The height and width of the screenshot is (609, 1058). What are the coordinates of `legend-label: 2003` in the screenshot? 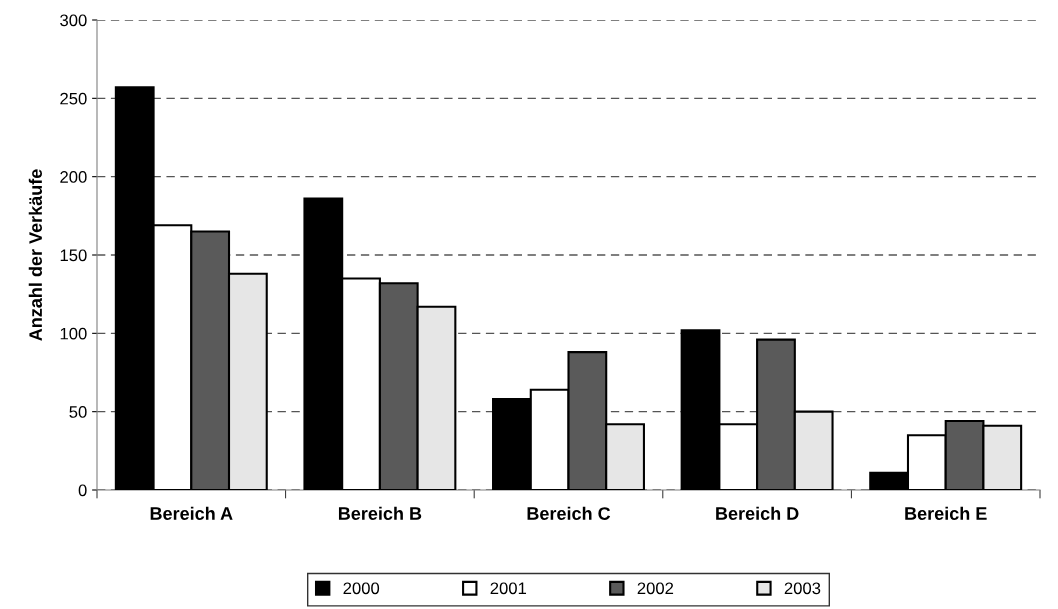 It's located at (802, 588).